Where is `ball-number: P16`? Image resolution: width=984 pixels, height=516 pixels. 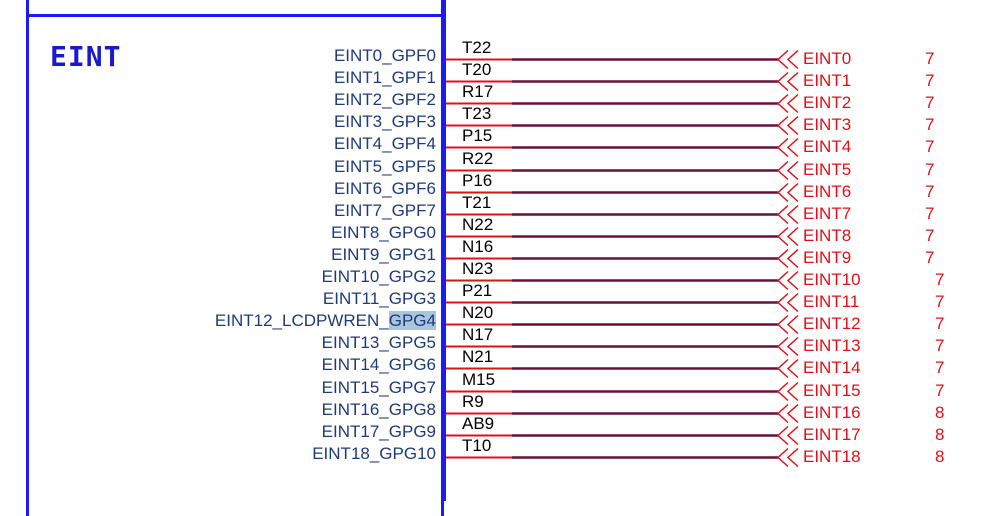 ball-number: P16 is located at coordinates (477, 180).